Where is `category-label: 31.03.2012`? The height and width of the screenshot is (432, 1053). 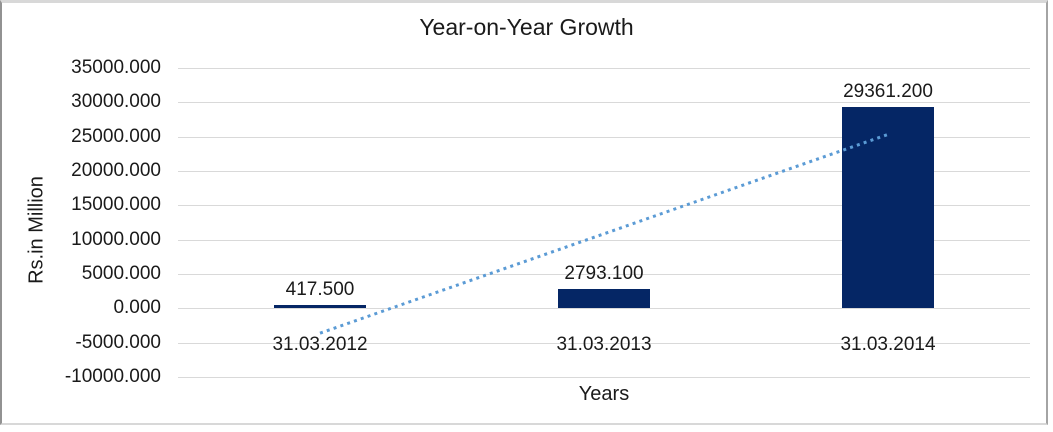 category-label: 31.03.2012 is located at coordinates (320, 344).